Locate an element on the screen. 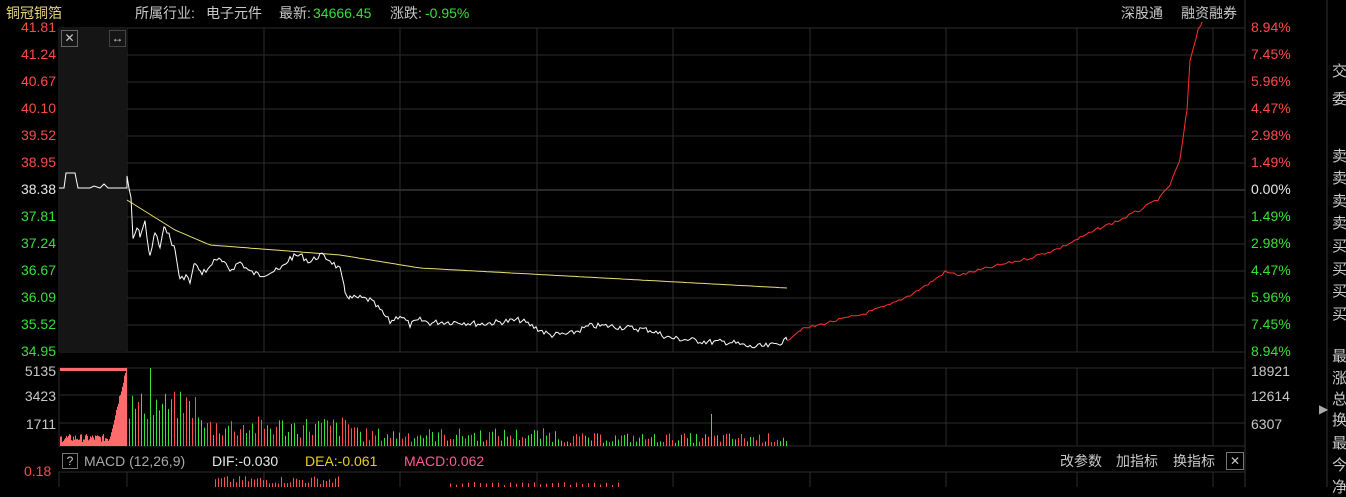  side-panel-label: 今 is located at coordinates (1339, 465).